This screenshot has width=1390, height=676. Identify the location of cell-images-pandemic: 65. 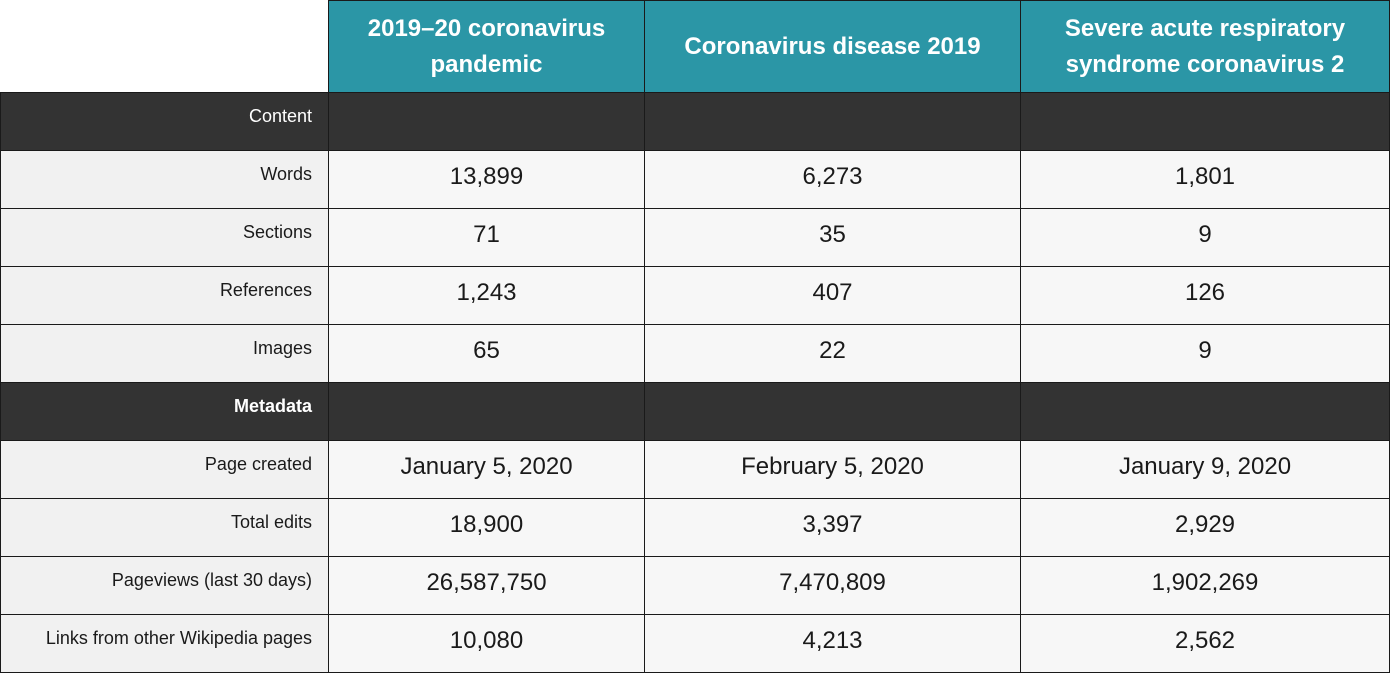
(487, 354).